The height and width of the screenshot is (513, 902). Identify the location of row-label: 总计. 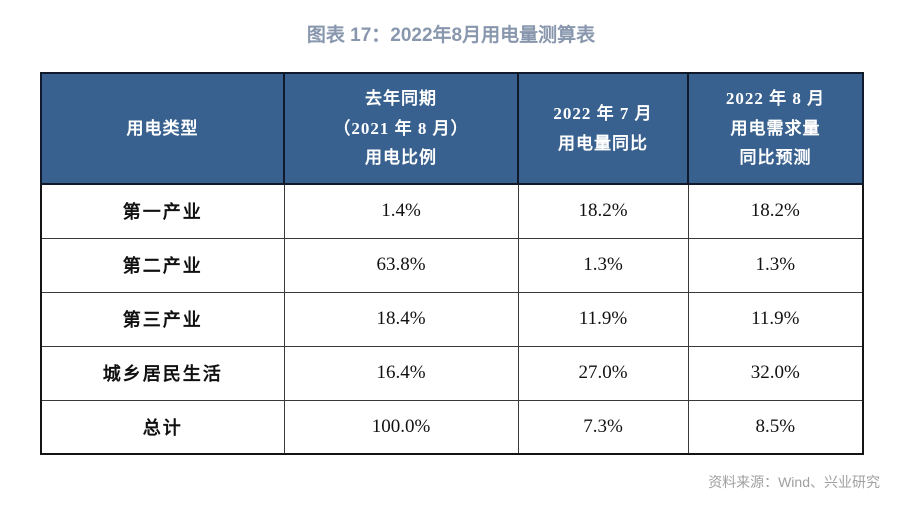
(162, 427).